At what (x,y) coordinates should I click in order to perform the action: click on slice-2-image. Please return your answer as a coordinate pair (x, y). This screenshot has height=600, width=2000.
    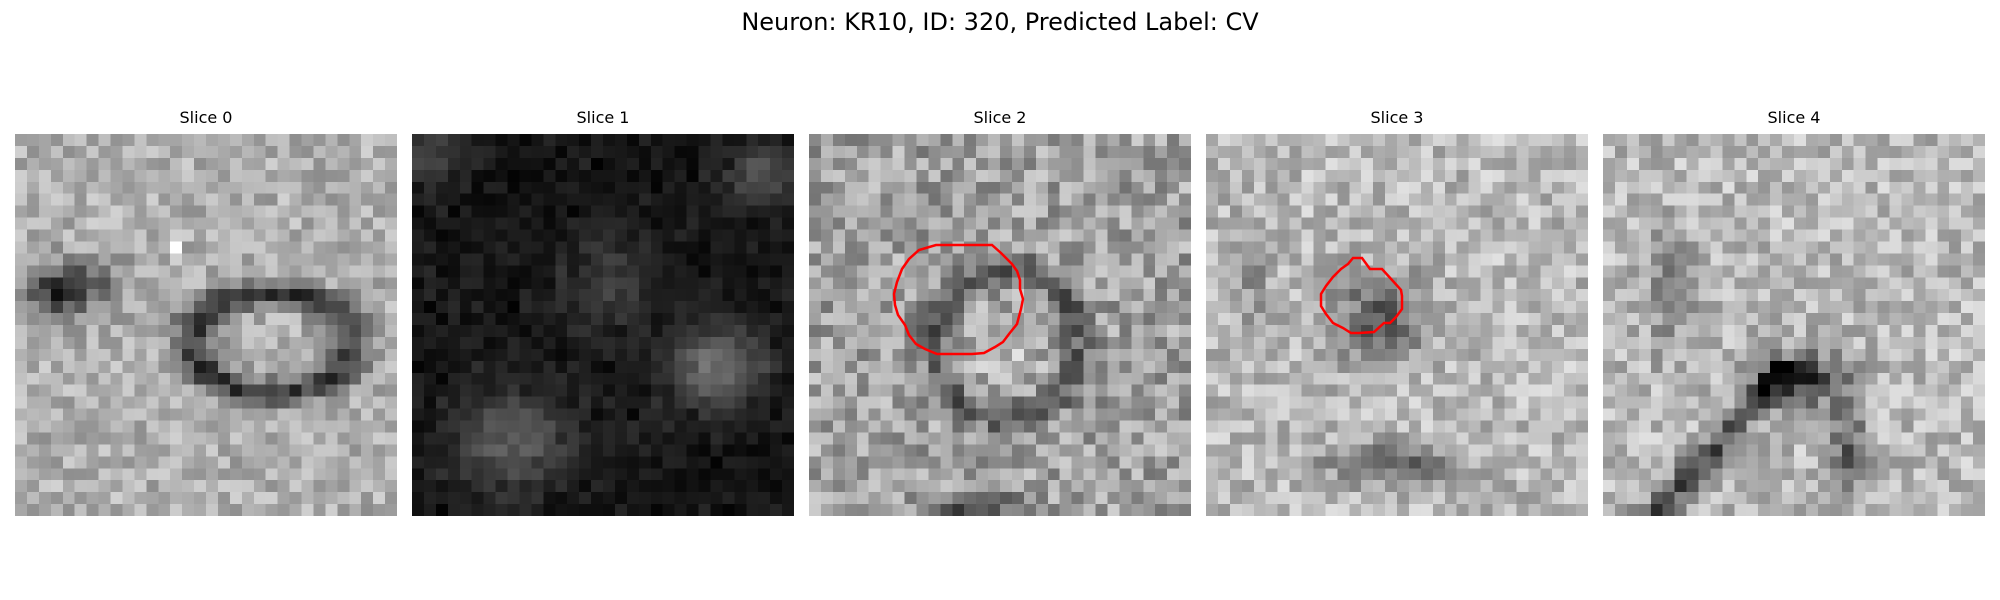
    Looking at the image, I should click on (1000, 325).